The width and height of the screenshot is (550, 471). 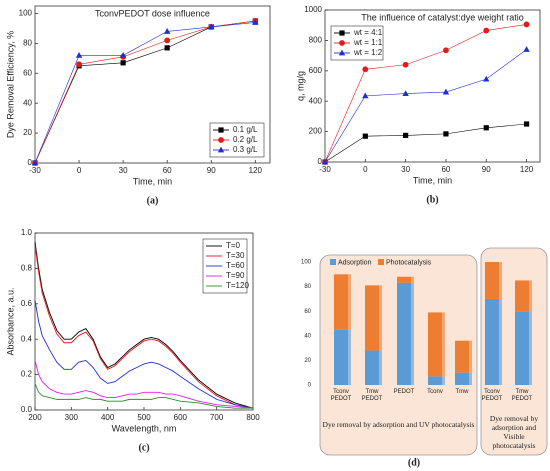 I want to click on x-tick-label: 200, so click(x=35, y=417).